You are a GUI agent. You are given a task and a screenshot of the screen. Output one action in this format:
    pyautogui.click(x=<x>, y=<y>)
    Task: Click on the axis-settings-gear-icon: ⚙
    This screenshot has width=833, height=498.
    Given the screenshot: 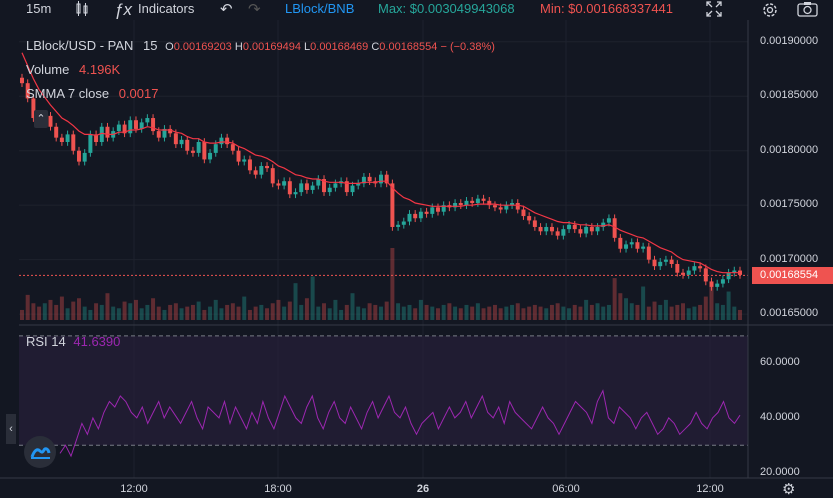 What is the action you would take?
    pyautogui.click(x=789, y=489)
    